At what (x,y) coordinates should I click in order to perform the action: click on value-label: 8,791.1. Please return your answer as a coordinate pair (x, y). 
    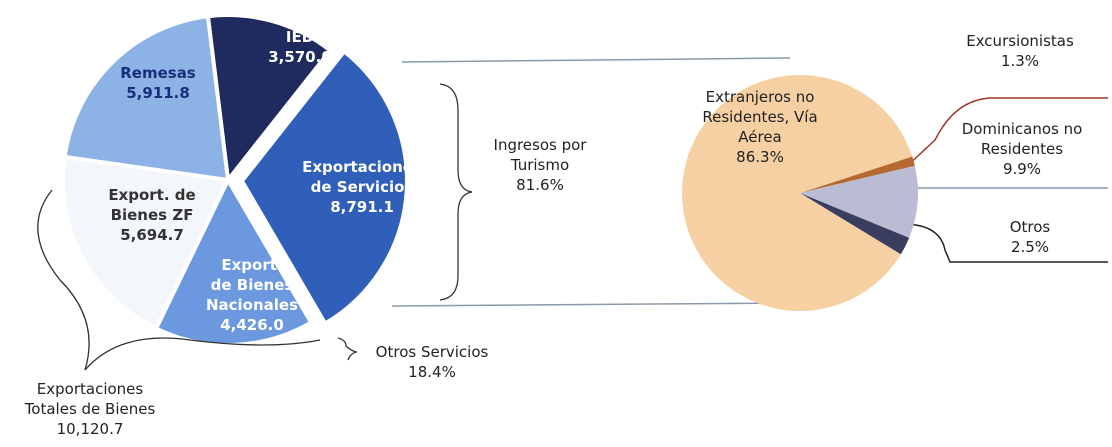
    Looking at the image, I should click on (362, 207).